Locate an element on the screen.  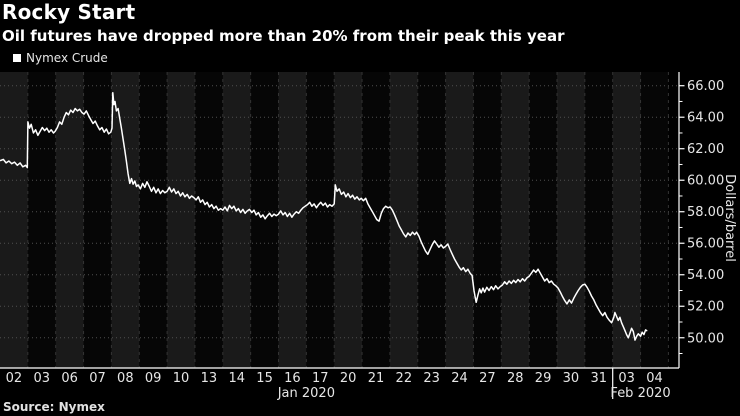
y-tick-label: 52.00 is located at coordinates (705, 307).